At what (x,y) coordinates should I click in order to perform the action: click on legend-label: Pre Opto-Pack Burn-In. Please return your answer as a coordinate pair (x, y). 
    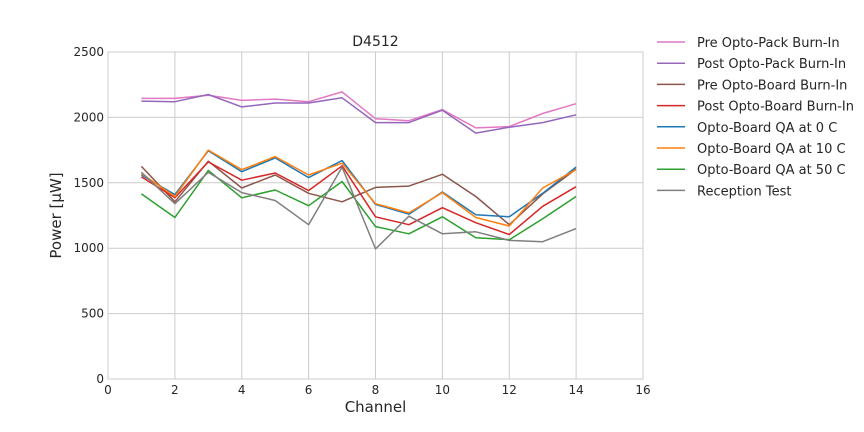
    Looking at the image, I should click on (768, 43).